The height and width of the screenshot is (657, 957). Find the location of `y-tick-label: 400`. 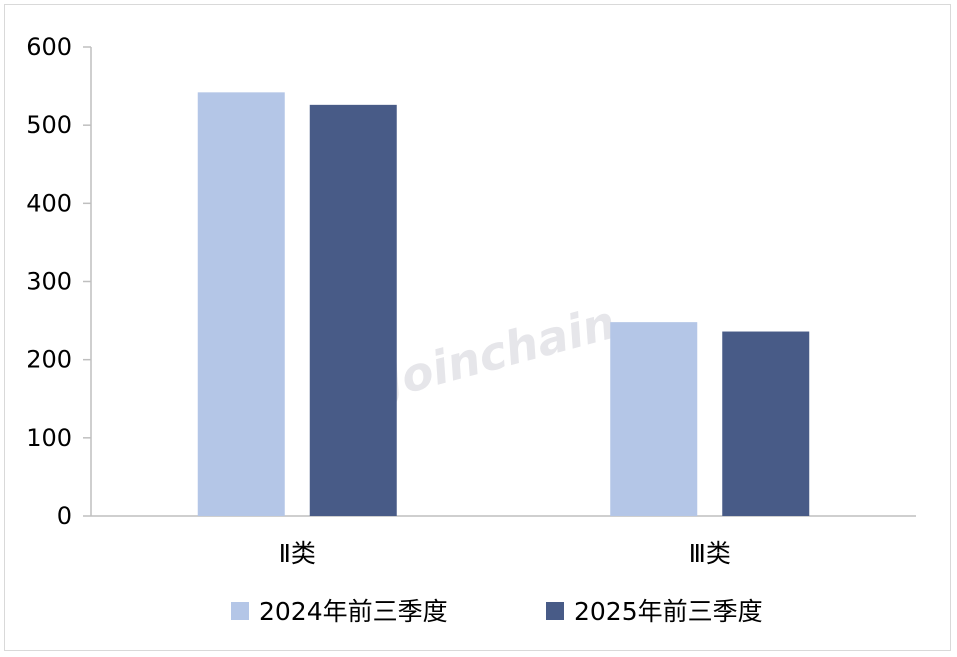

y-tick-label: 400 is located at coordinates (49, 203).